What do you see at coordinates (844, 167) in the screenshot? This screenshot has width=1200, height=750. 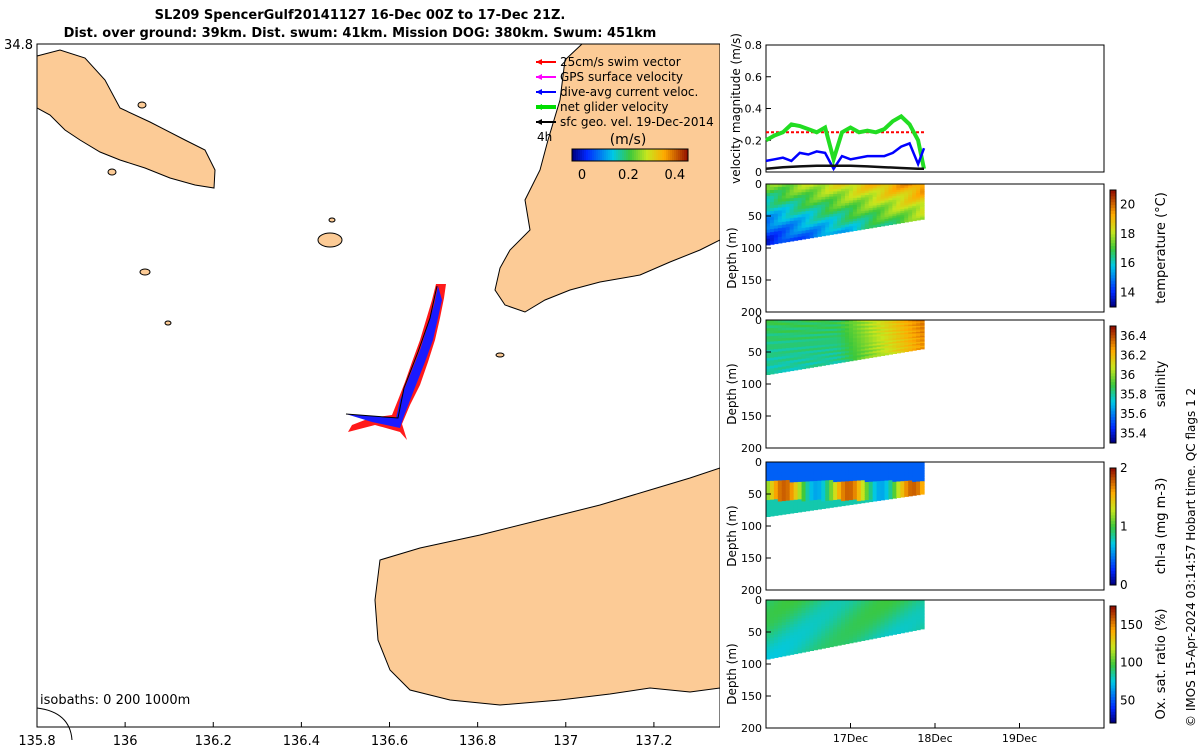 I see `velocity-series-line` at bounding box center [844, 167].